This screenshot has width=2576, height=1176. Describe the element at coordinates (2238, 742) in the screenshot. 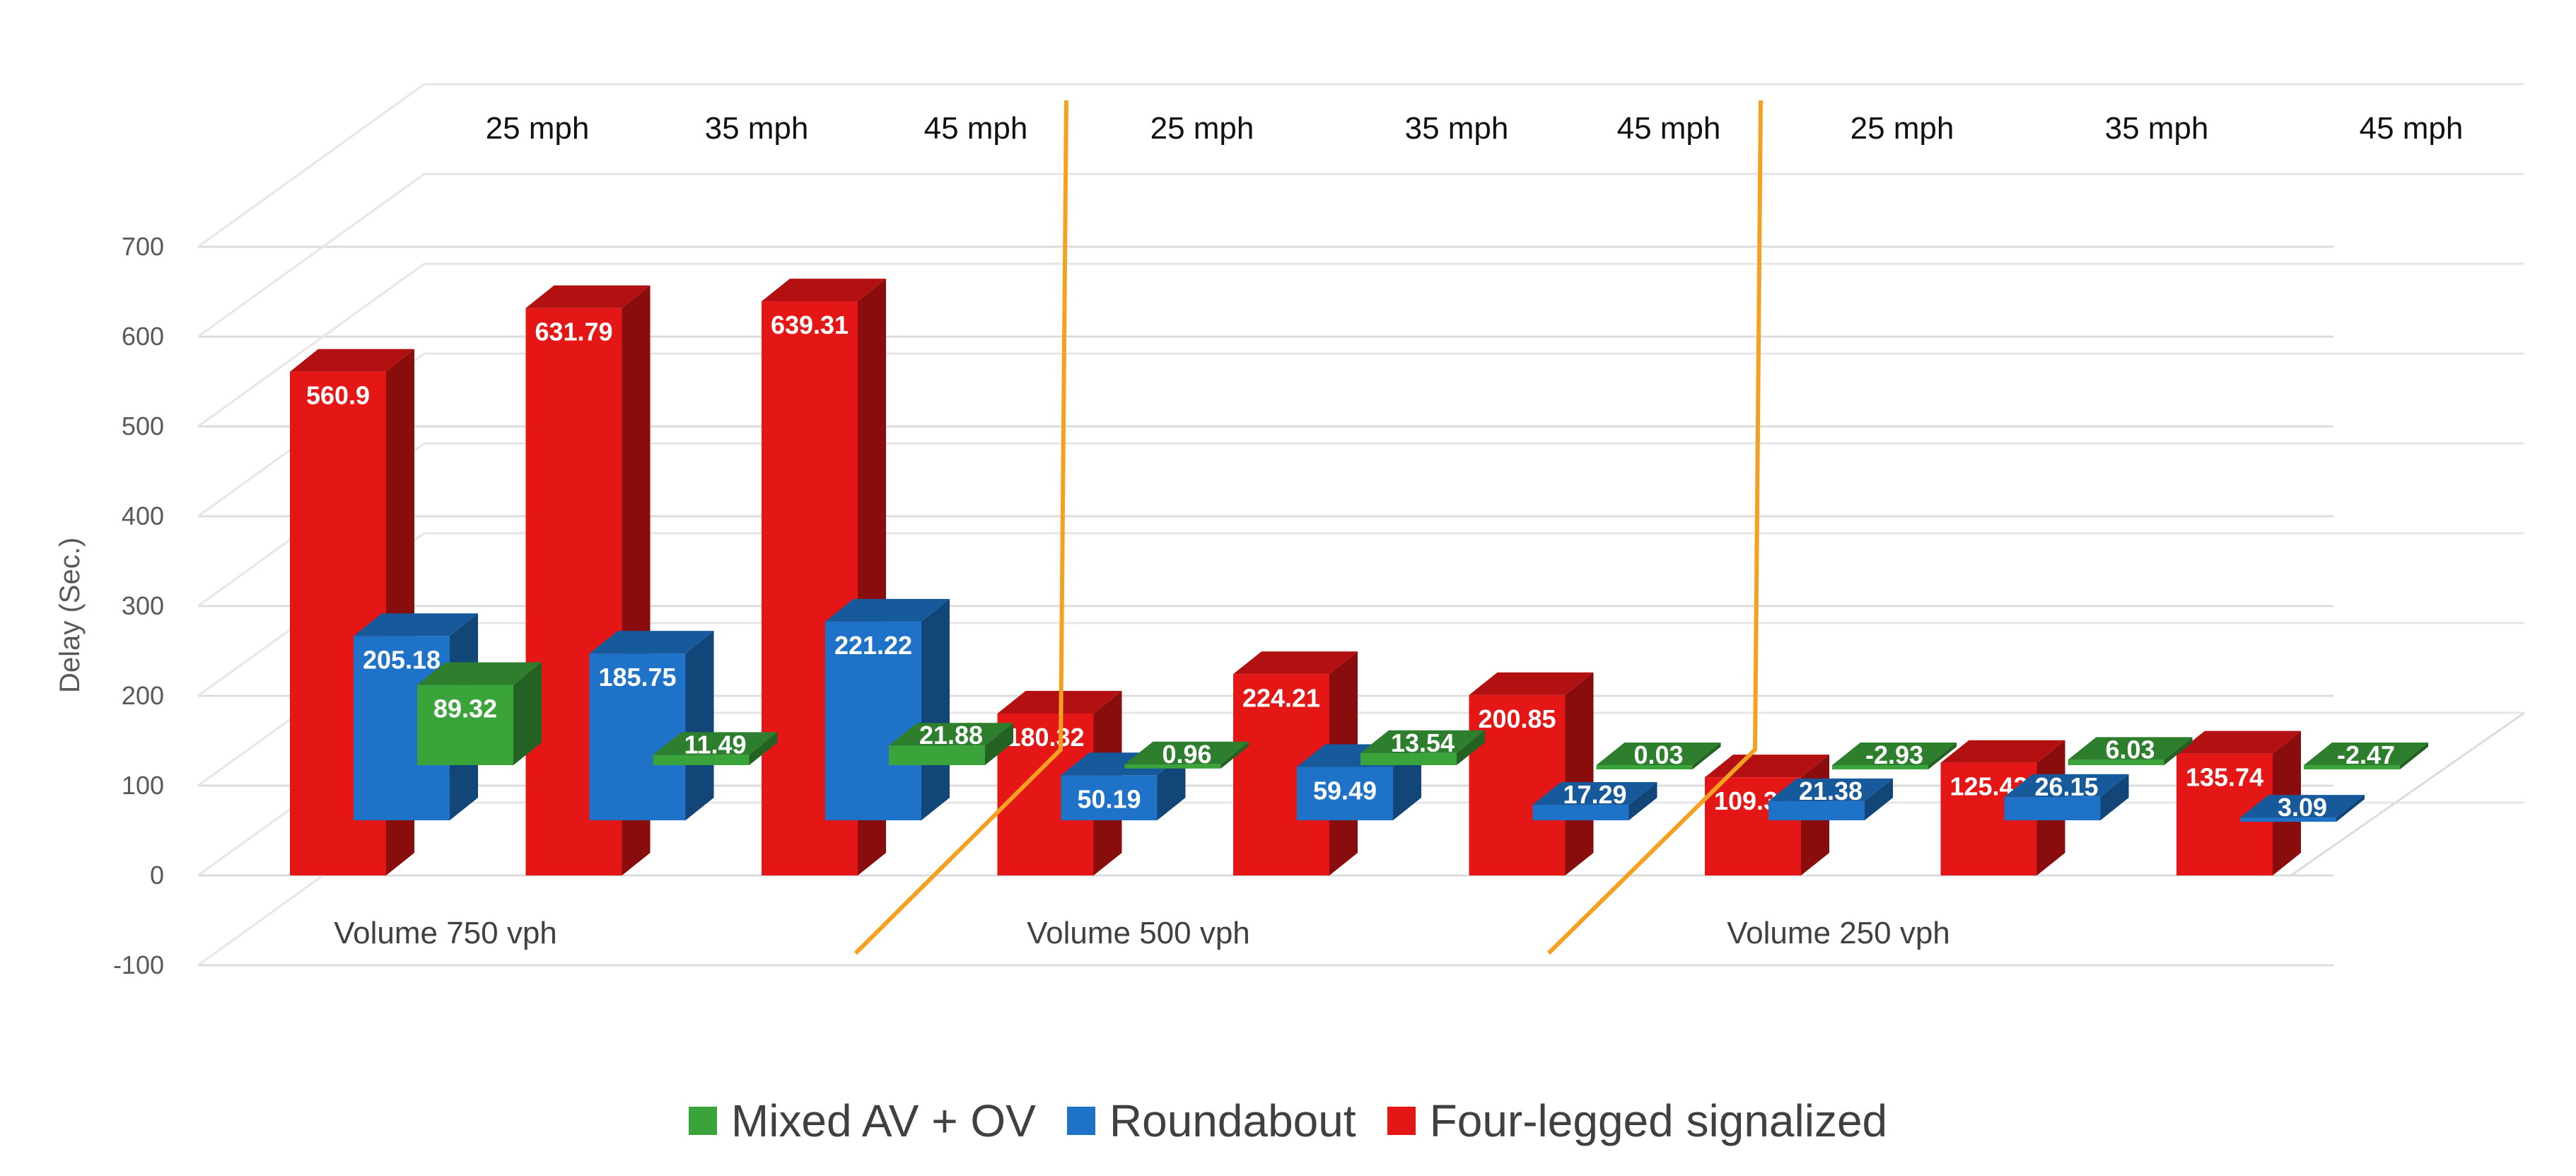

I see `bar-2-8-top` at that location.